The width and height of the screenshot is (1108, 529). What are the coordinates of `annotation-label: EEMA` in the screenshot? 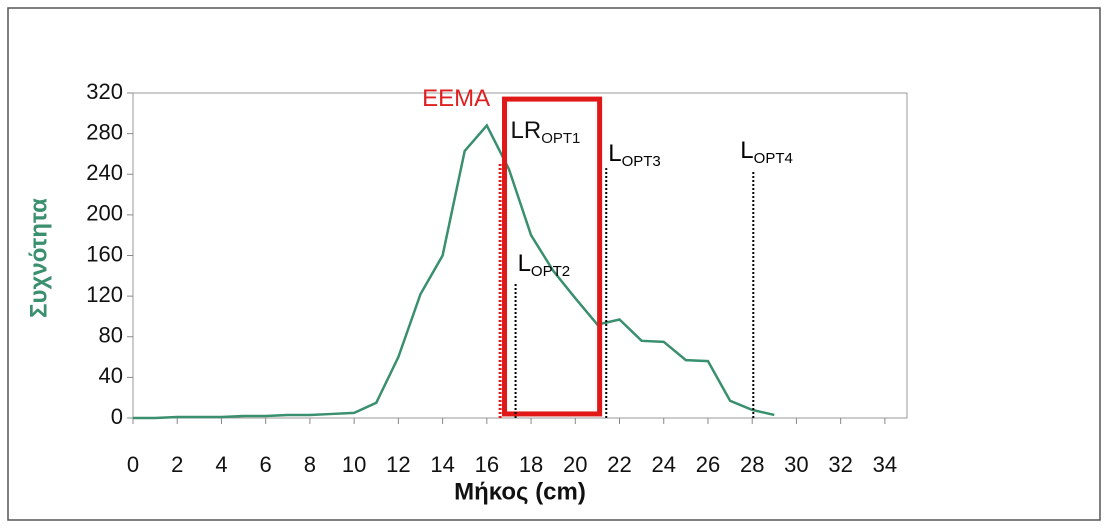 It's located at (456, 98).